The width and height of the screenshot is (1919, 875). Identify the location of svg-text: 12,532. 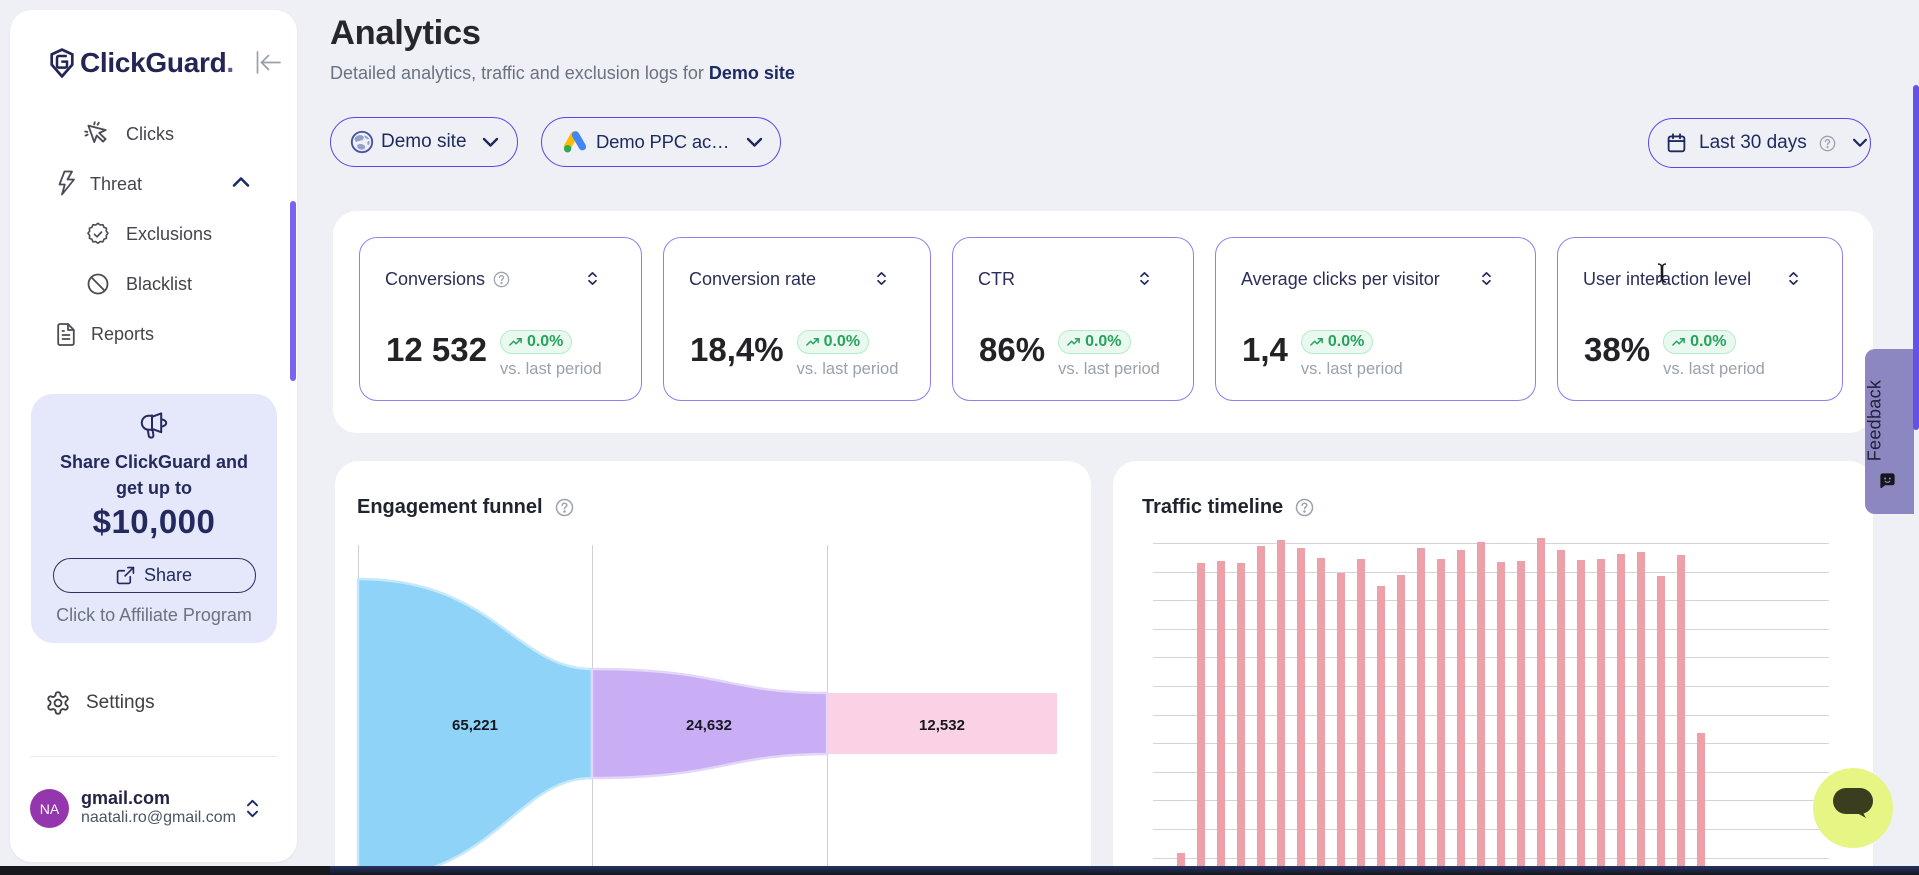
(942, 725).